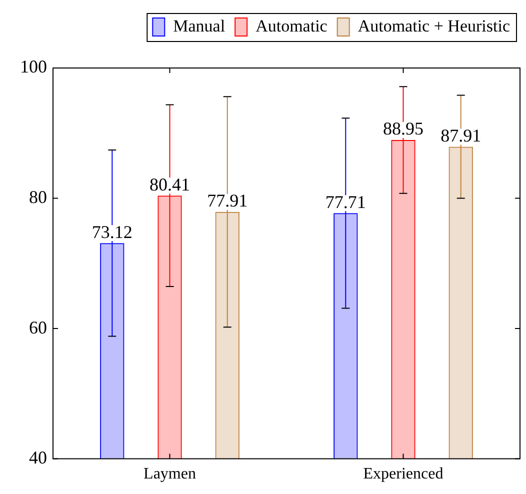  What do you see at coordinates (112, 232) in the screenshot?
I see `data-label: 73.12` at bounding box center [112, 232].